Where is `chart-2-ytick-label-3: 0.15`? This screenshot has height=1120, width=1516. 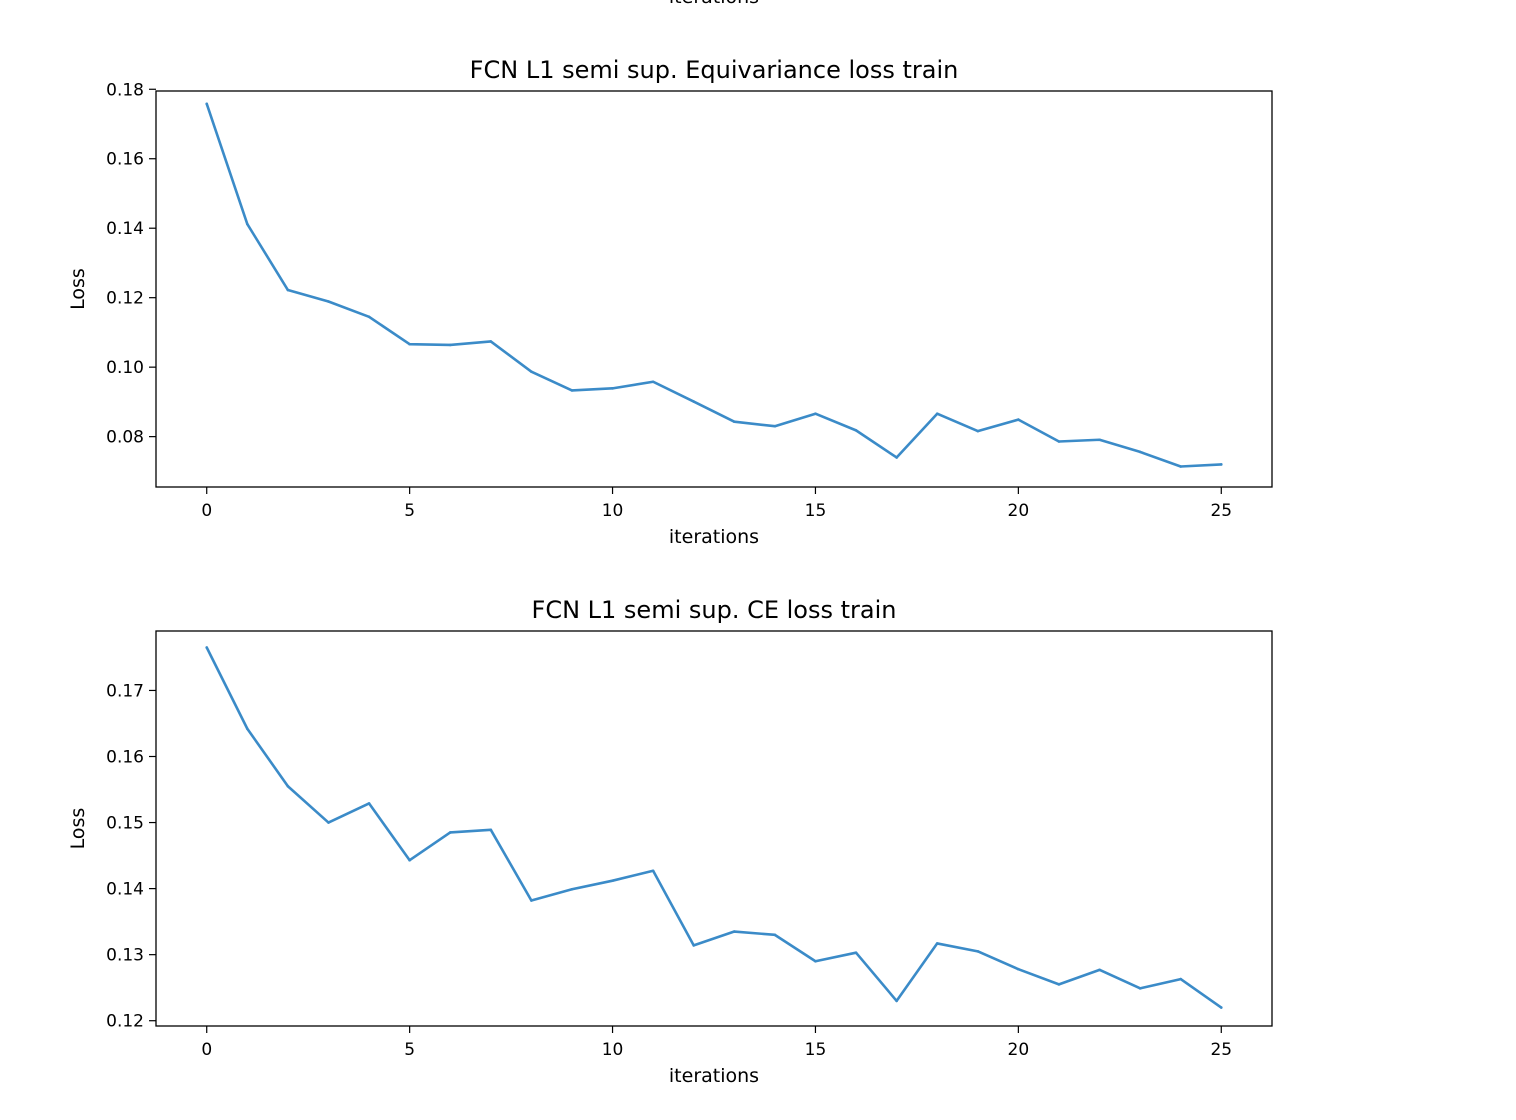 chart-2-ytick-label-3: 0.15 is located at coordinates (125, 824).